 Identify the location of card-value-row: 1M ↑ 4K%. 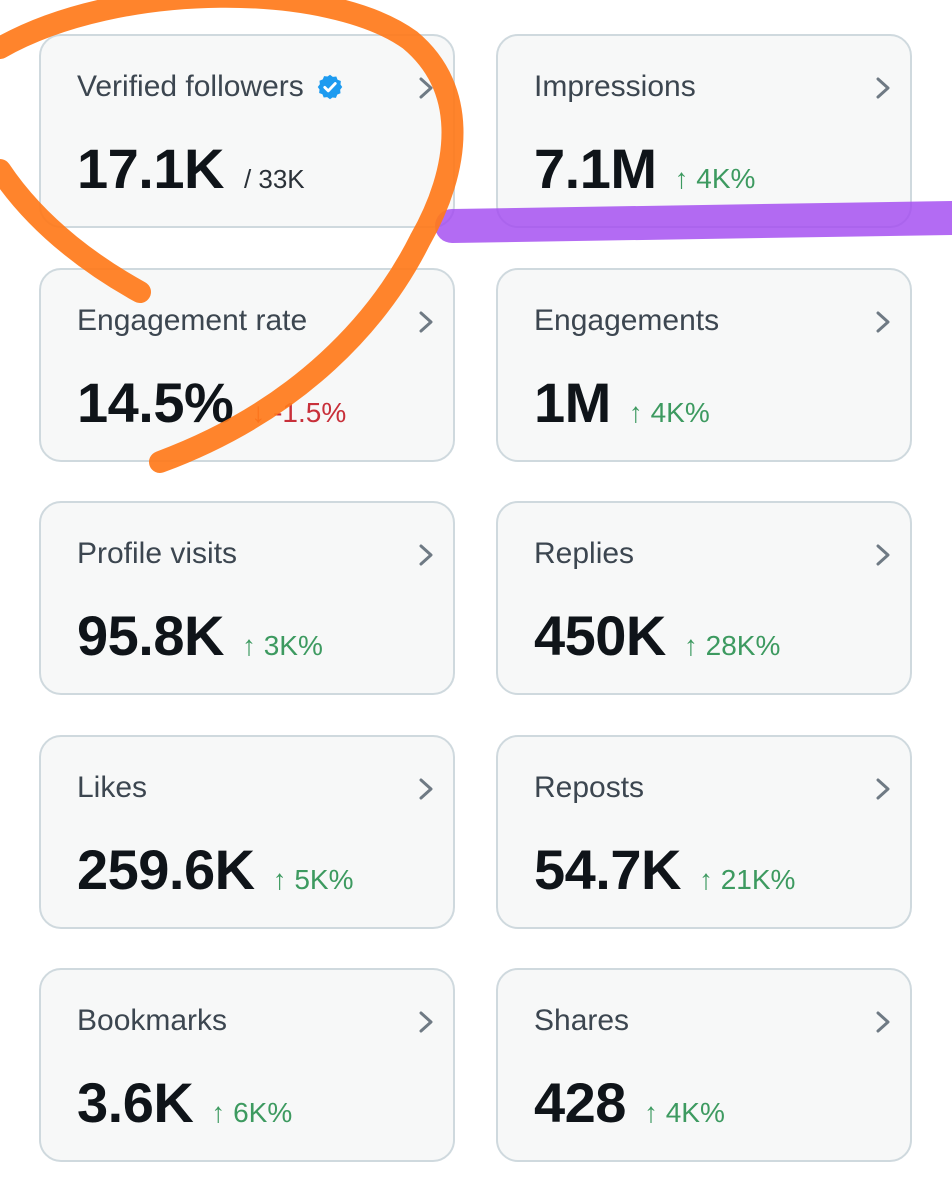
(622, 402).